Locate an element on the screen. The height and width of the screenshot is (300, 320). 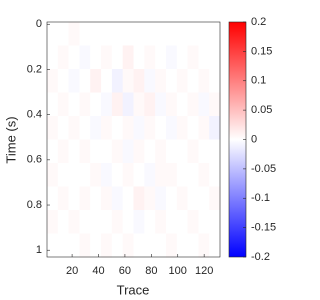
x-tick-label: 60 is located at coordinates (125, 271).